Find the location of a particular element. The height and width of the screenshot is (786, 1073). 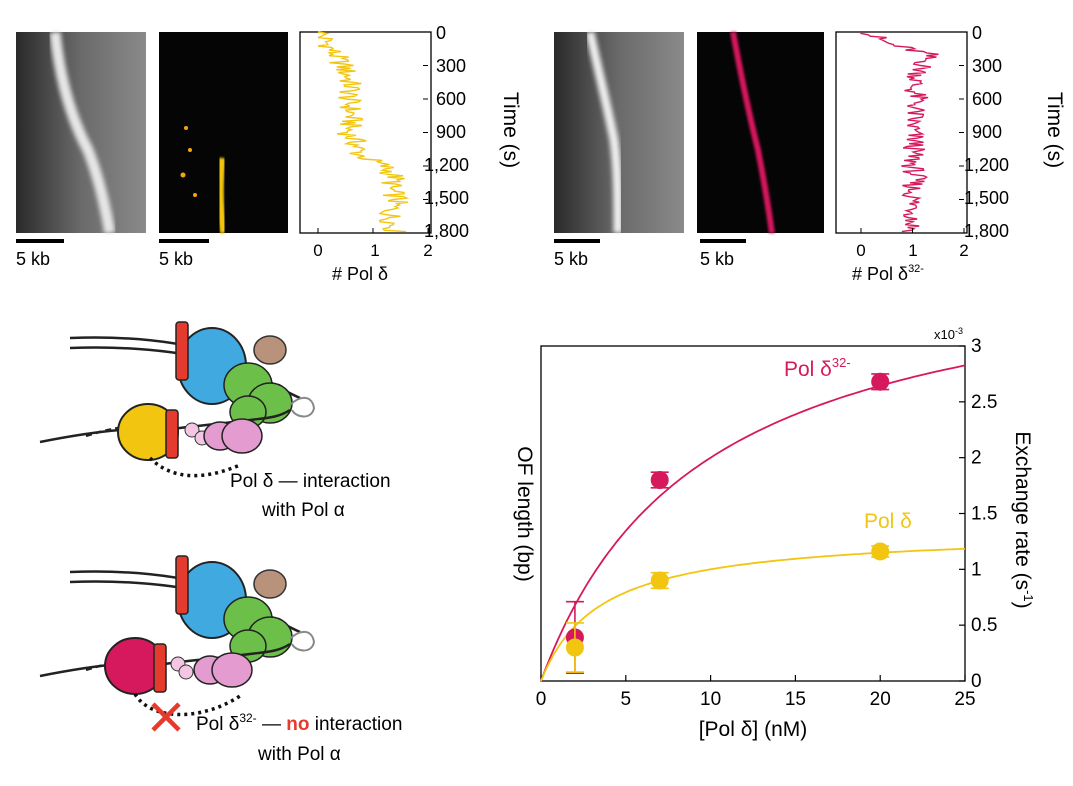

schematic-caption: Pol δ32- — no interaction is located at coordinates (299, 723).